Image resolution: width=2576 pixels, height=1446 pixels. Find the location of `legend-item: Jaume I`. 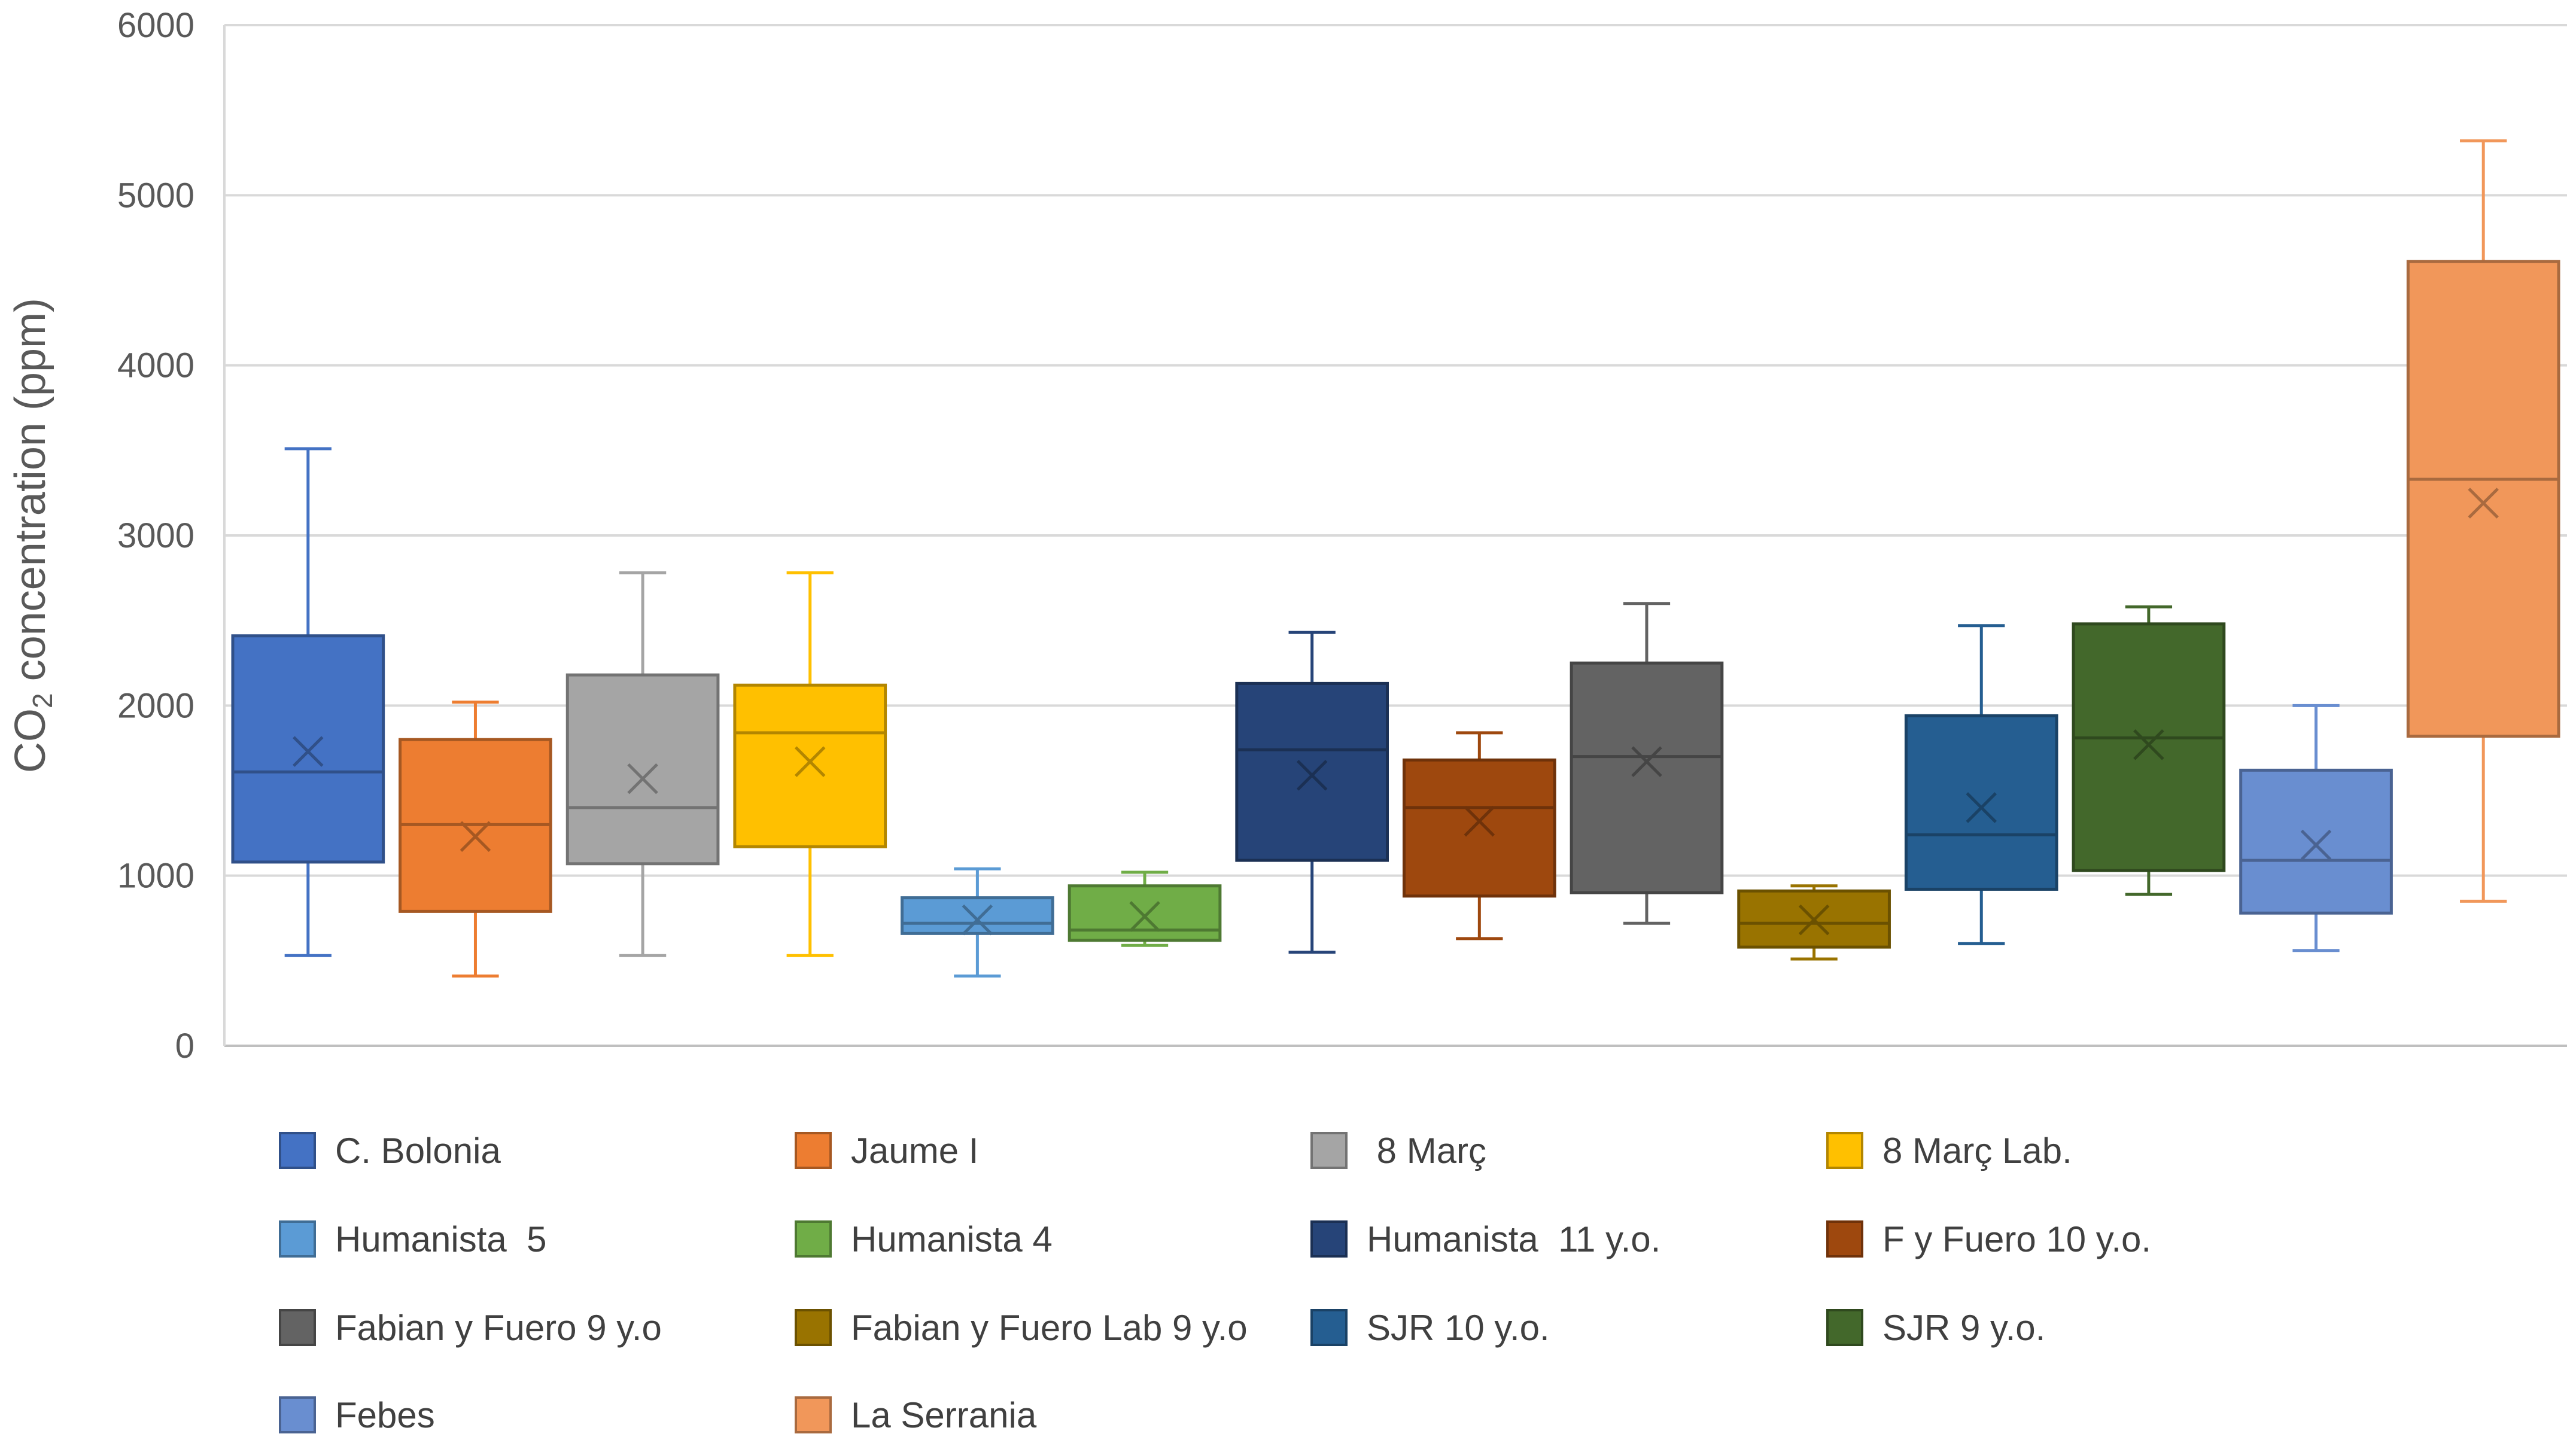

legend-item: Jaume I is located at coordinates (887, 1151).